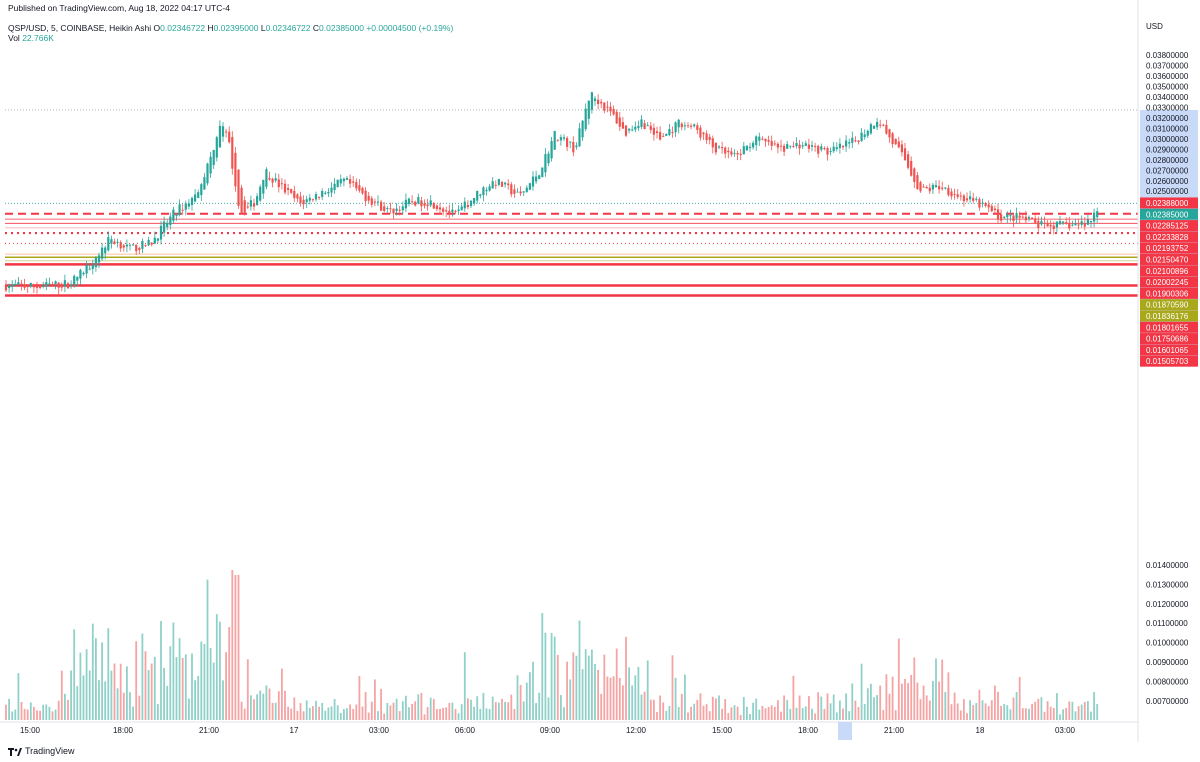 The width and height of the screenshot is (1200, 762). What do you see at coordinates (210, 28) in the screenshot?
I see `high-label: H` at bounding box center [210, 28].